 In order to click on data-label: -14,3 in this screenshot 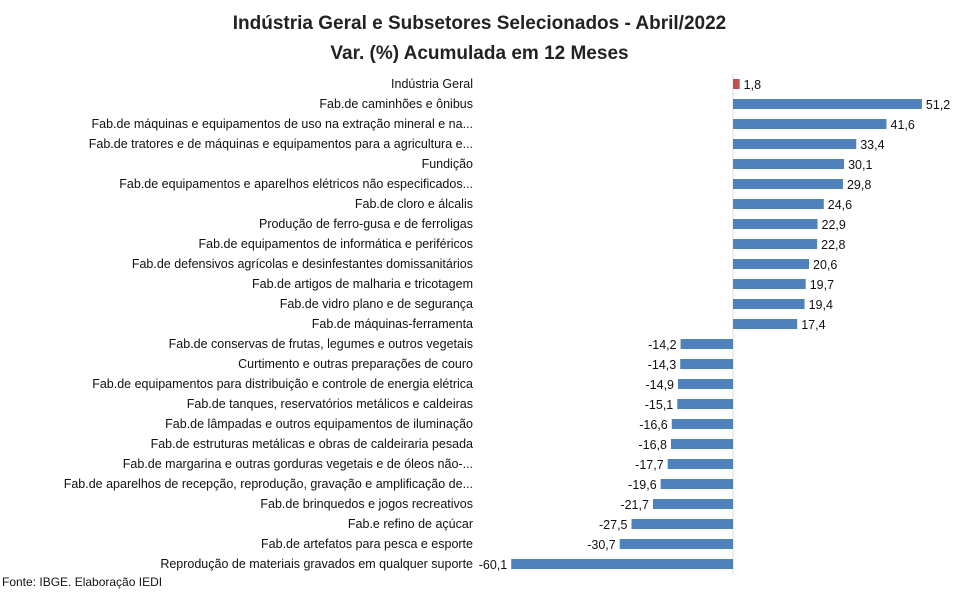, I will do `click(662, 365)`.